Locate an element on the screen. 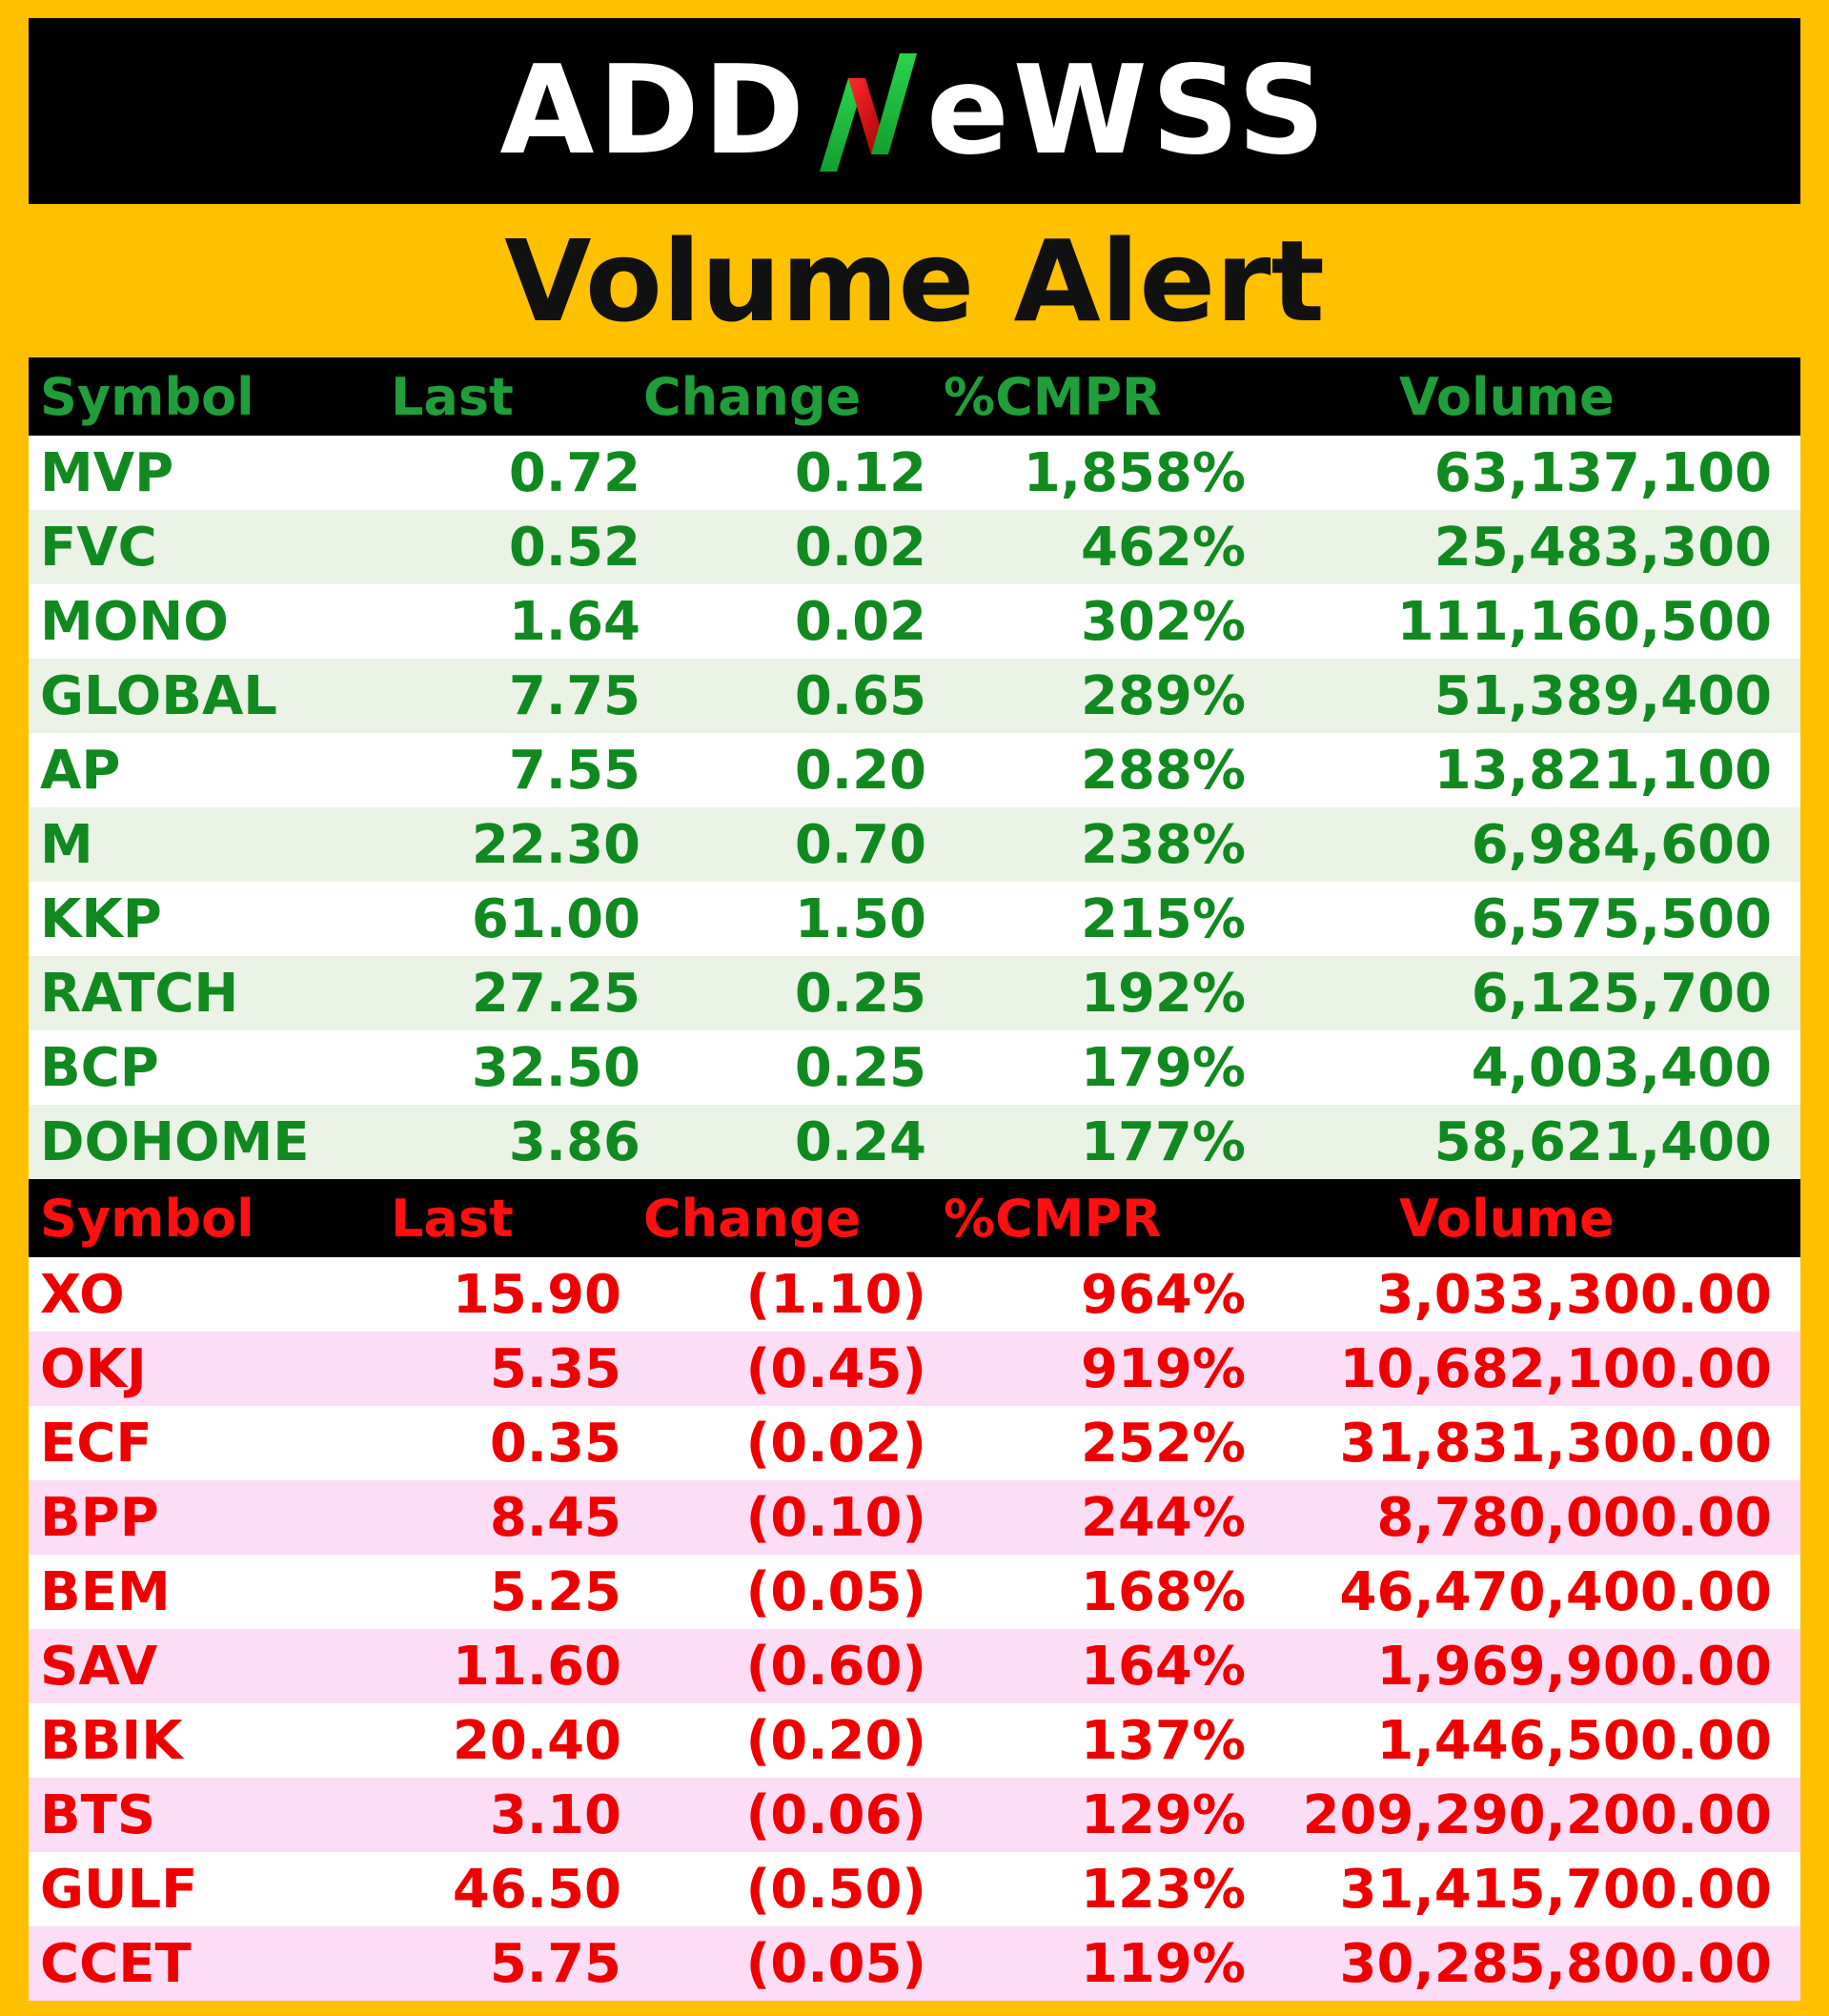 The image size is (1829, 2016). cell-symbol: KKP is located at coordinates (101, 918).